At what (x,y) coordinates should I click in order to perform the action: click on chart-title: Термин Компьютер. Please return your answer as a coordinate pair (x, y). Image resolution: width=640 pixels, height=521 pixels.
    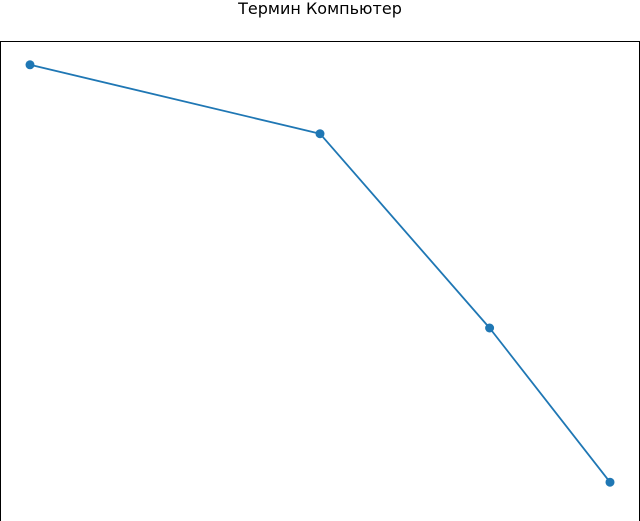
    Looking at the image, I should click on (320, 9).